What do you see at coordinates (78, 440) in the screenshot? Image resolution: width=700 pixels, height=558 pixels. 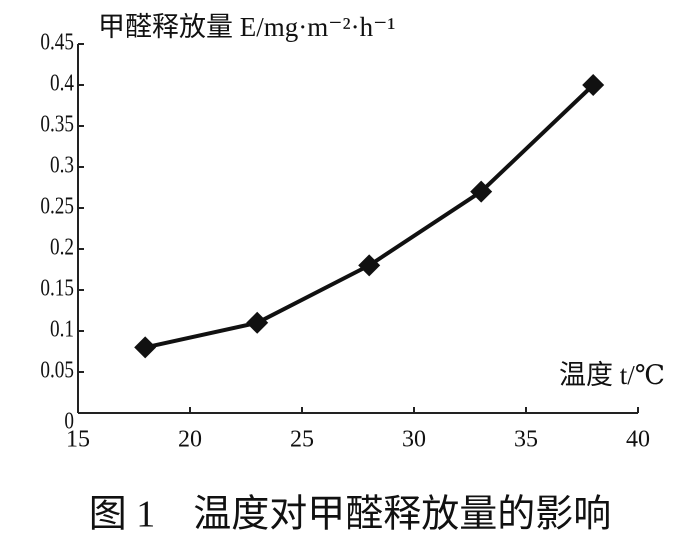 I see `x-tick-label: 15` at bounding box center [78, 440].